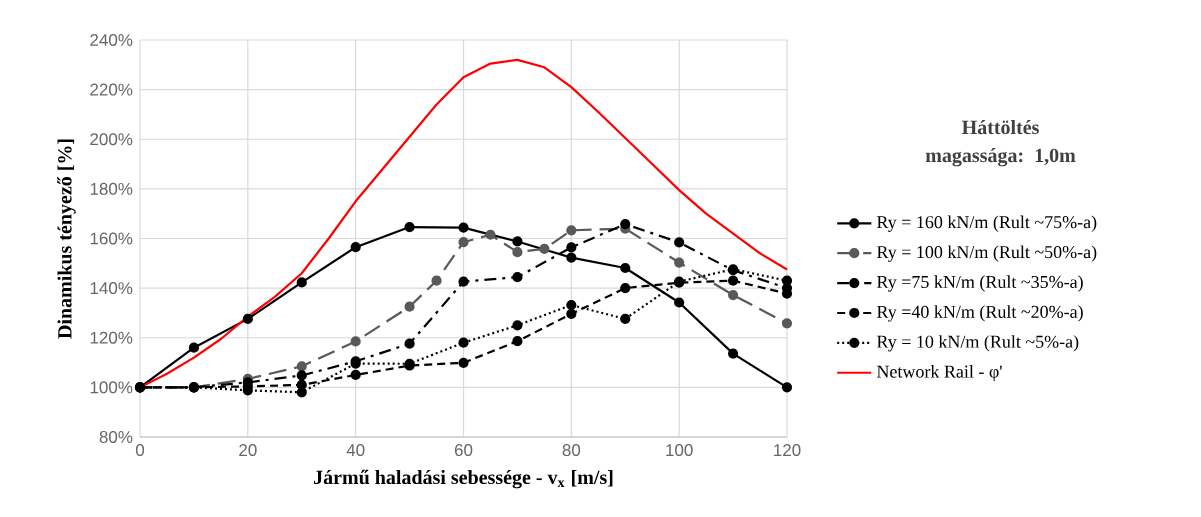 This screenshot has width=1201, height=517. What do you see at coordinates (787, 450) in the screenshot?
I see `x-tick-label: 120` at bounding box center [787, 450].